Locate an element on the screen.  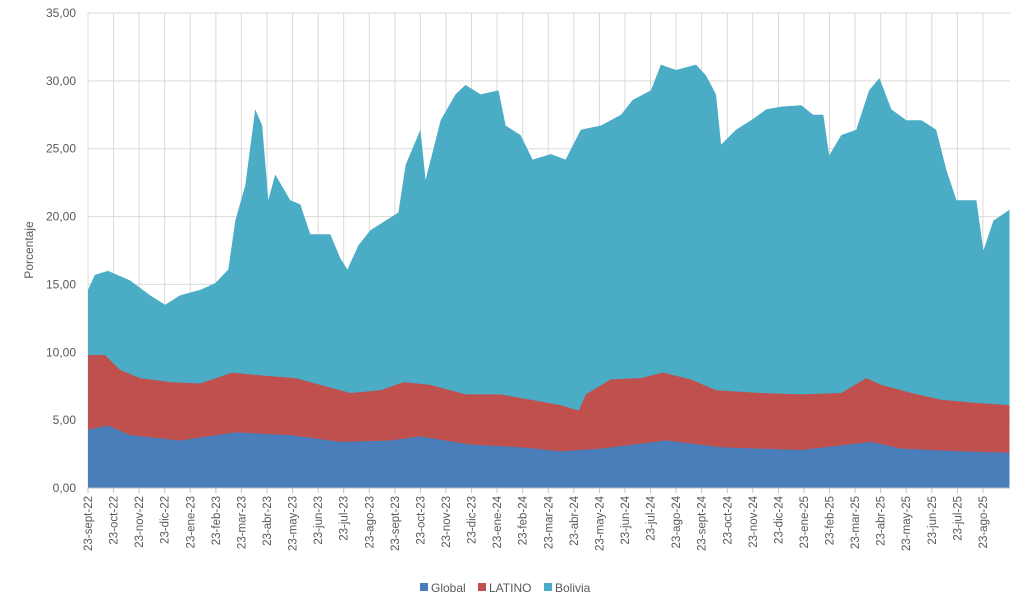
x-tick-label: 23-feb-24 is located at coordinates (524, 520).